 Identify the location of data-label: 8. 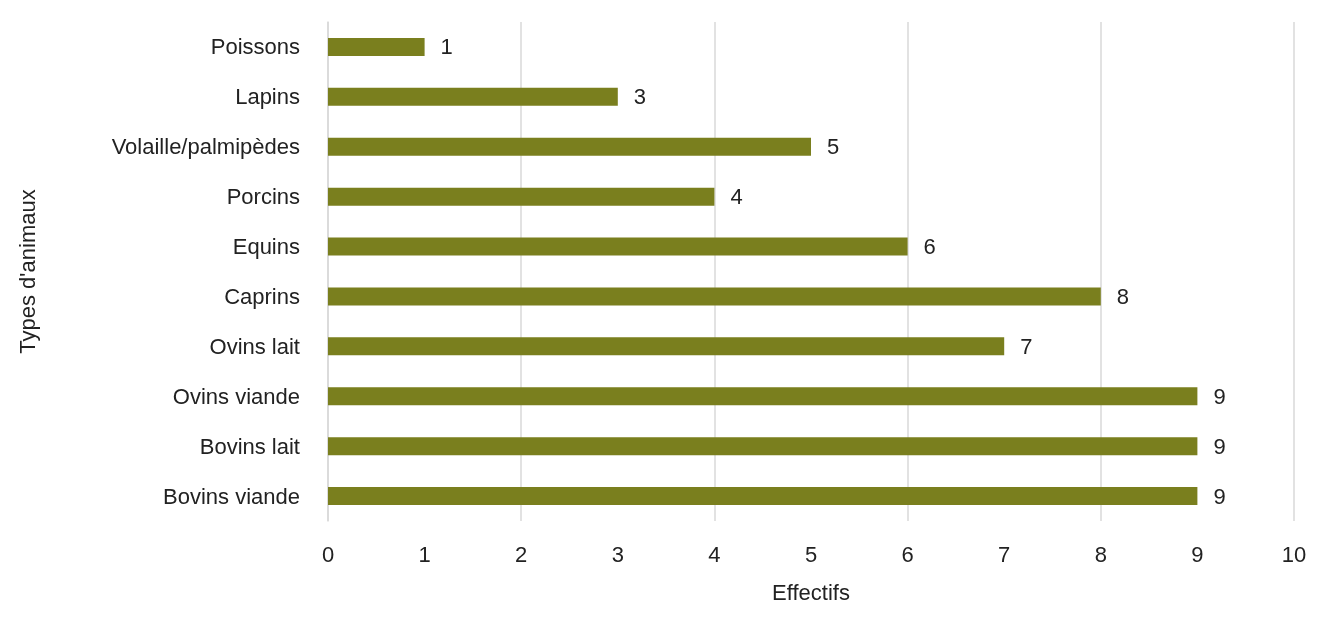
(1123, 296).